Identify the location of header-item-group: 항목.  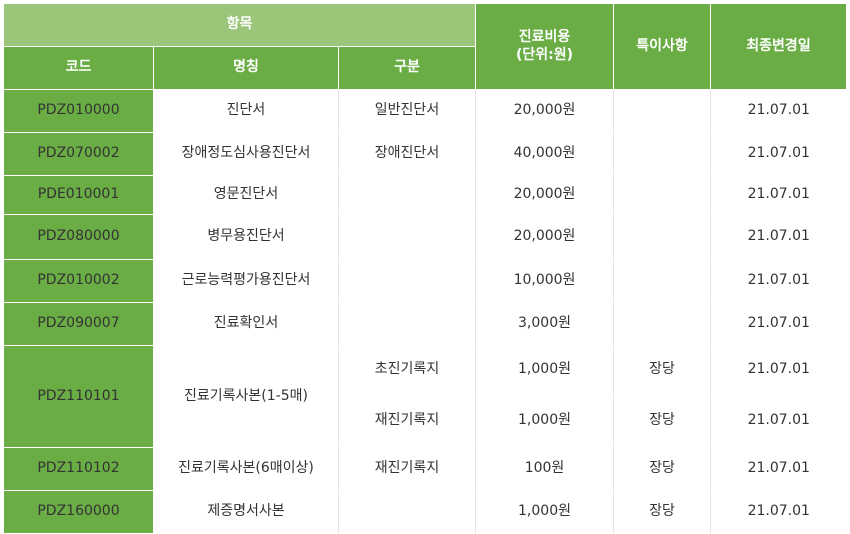
(239, 25).